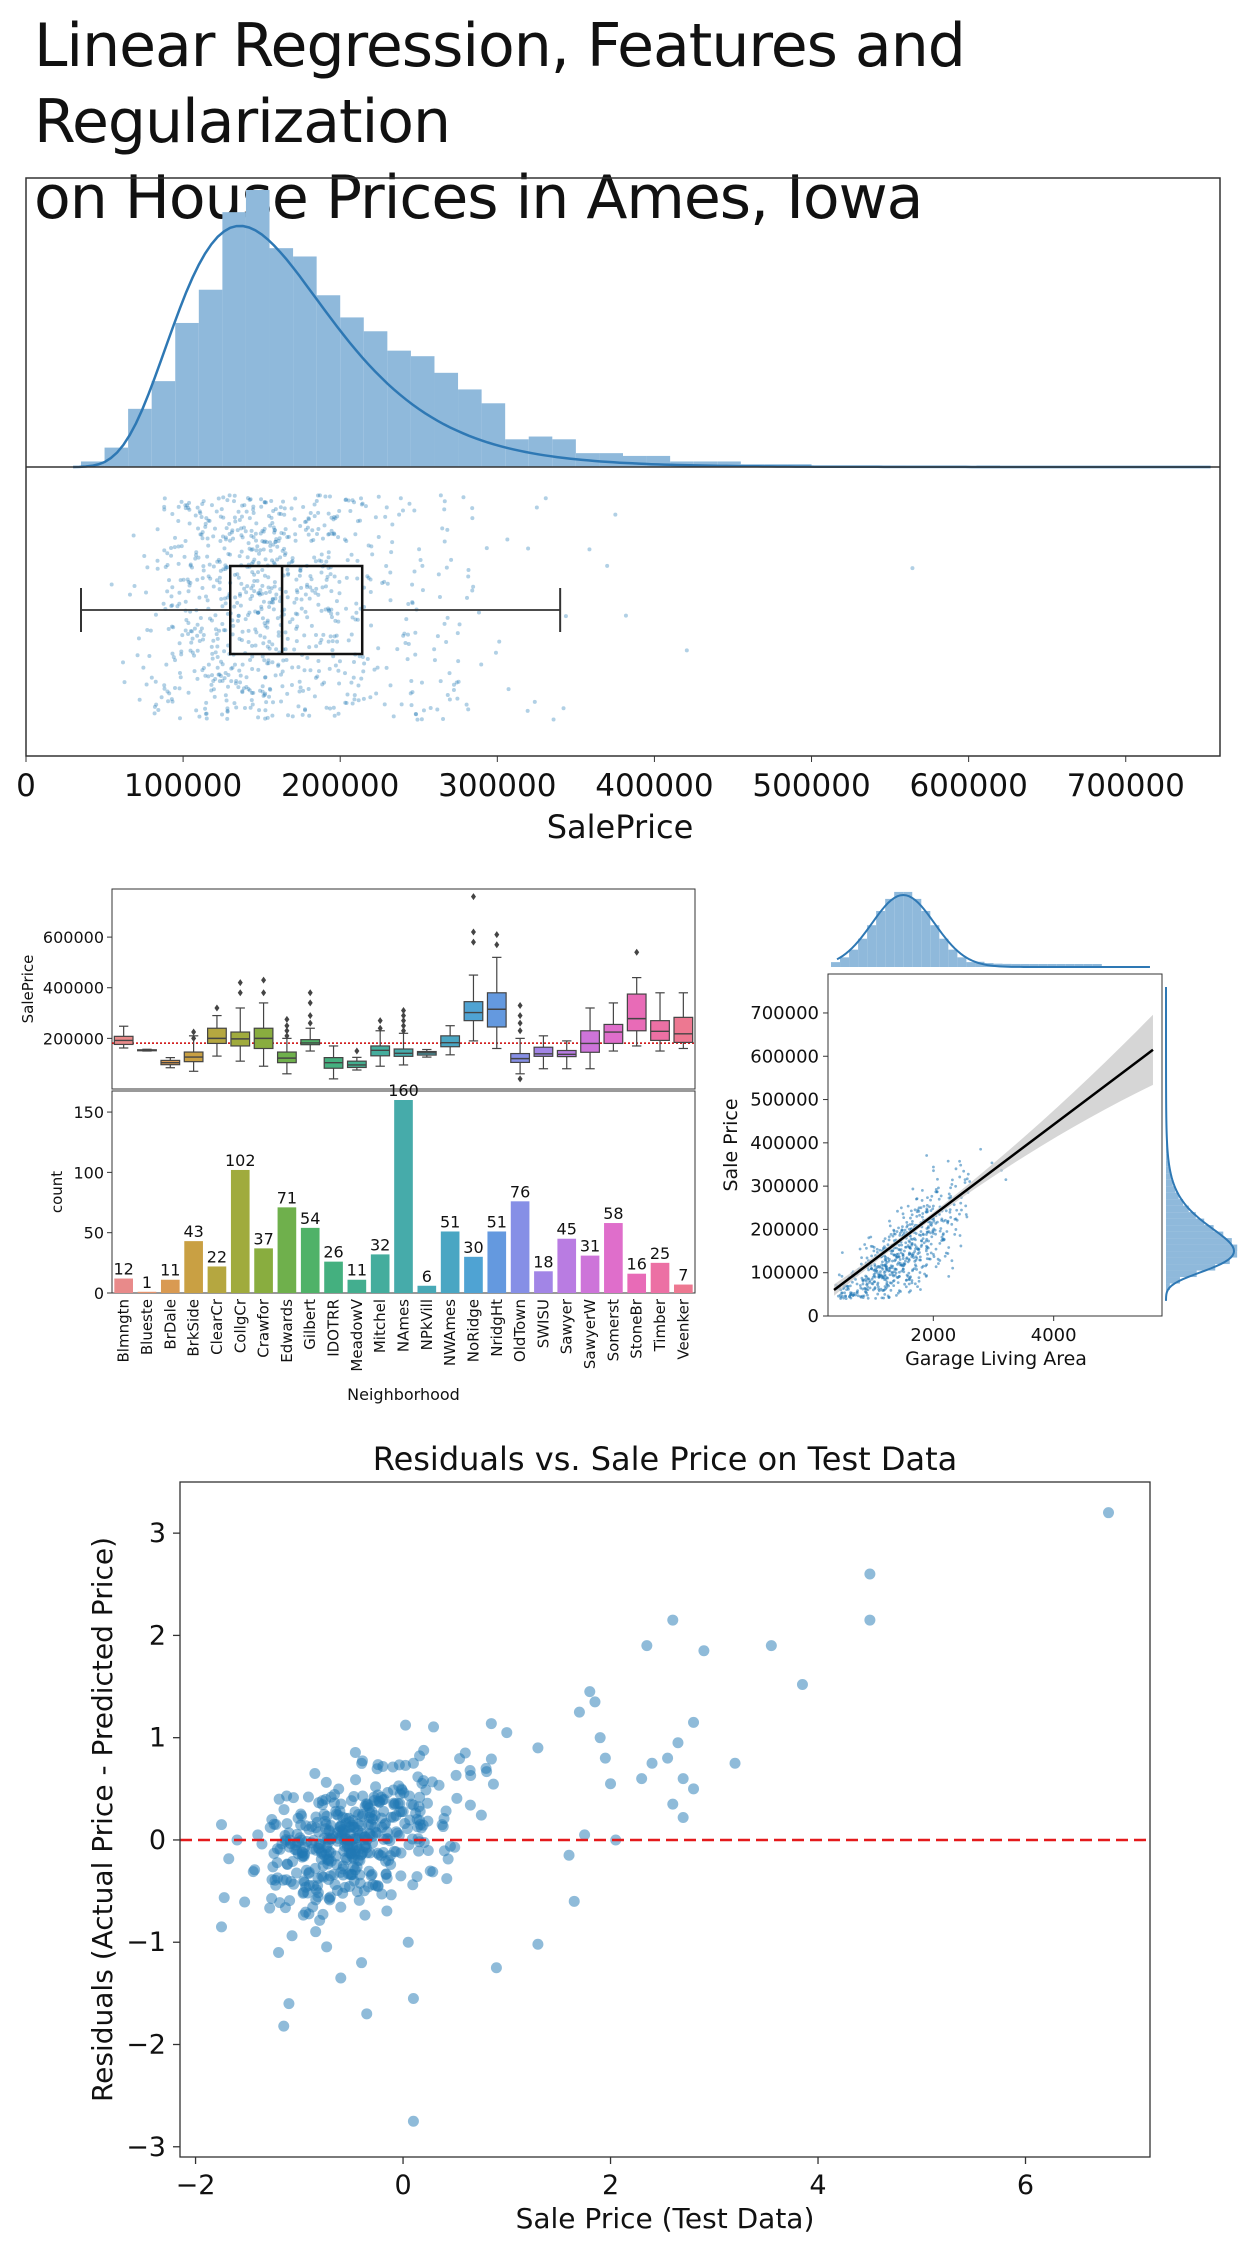 The height and width of the screenshot is (2250, 1250). Describe the element at coordinates (613, 1213) in the screenshot. I see `bar-value-label: 58` at that location.